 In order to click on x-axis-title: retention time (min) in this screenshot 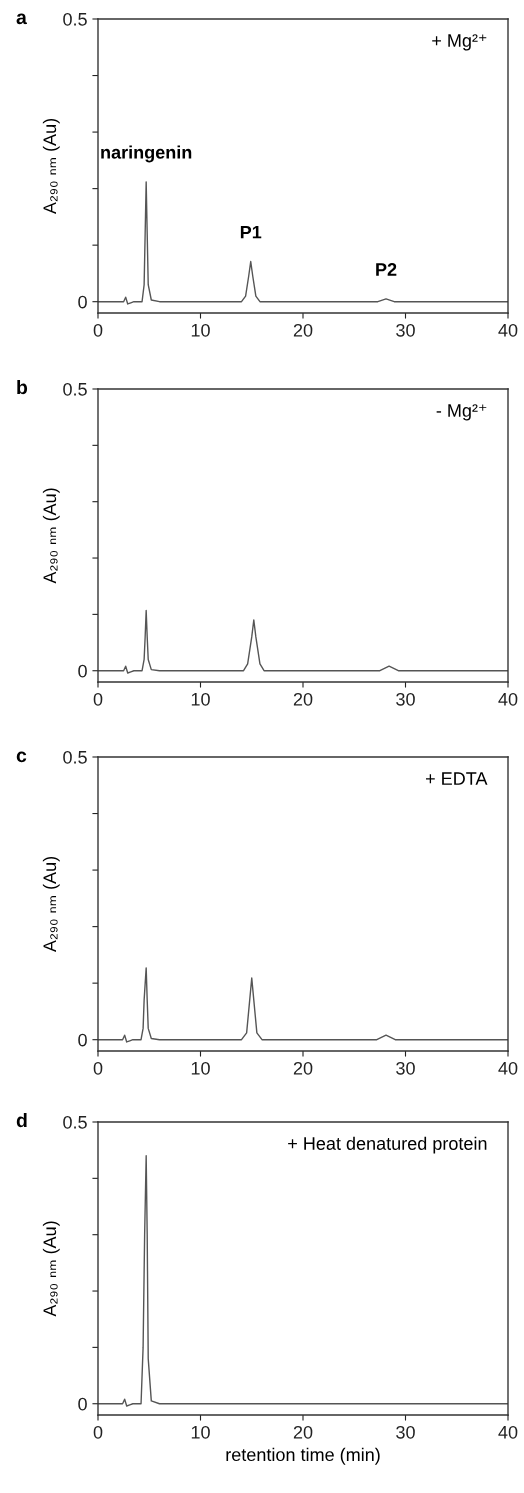, I will do `click(303, 1456)`.